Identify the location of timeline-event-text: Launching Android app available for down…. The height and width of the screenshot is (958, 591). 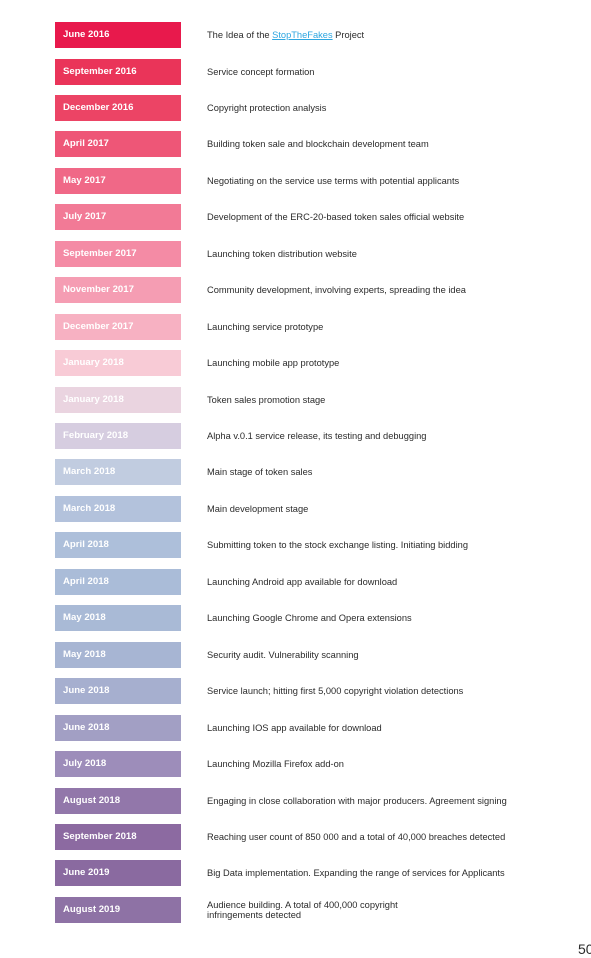
(302, 581).